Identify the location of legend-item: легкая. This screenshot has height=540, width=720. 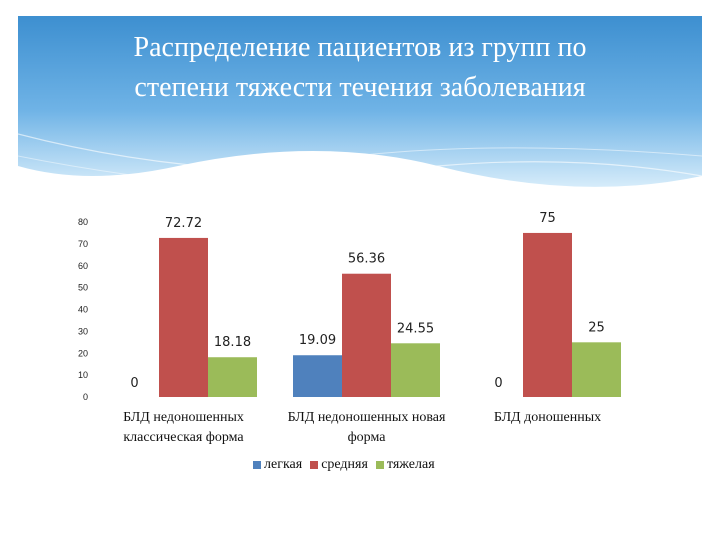
(277, 465).